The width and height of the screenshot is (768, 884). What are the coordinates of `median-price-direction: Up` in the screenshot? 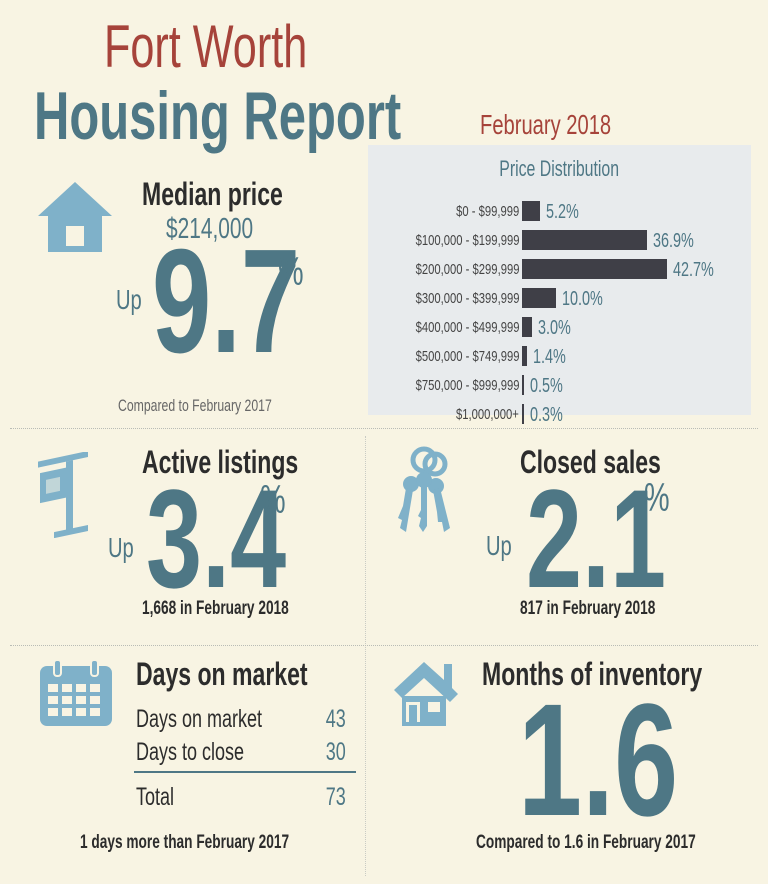 It's located at (129, 299).